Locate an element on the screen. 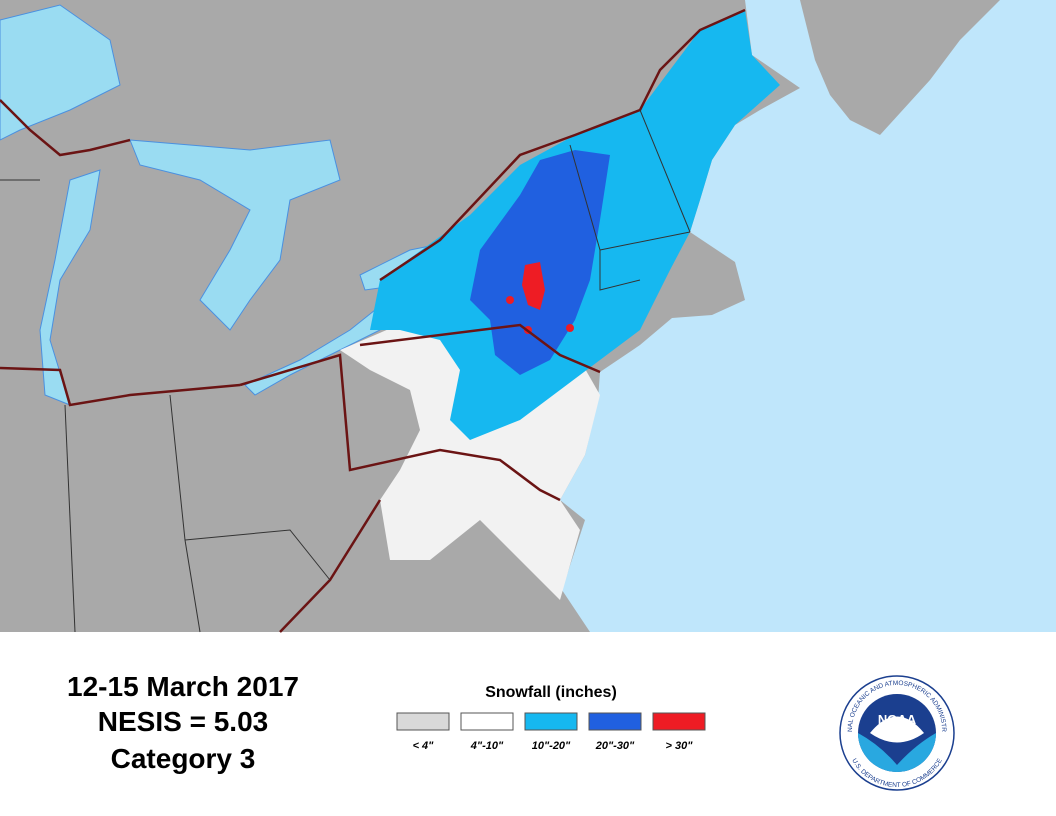 The width and height of the screenshot is (1056, 816). title-block: 12-15 March 2017 NESIS = 5.03 Category 3 is located at coordinates (183, 722).